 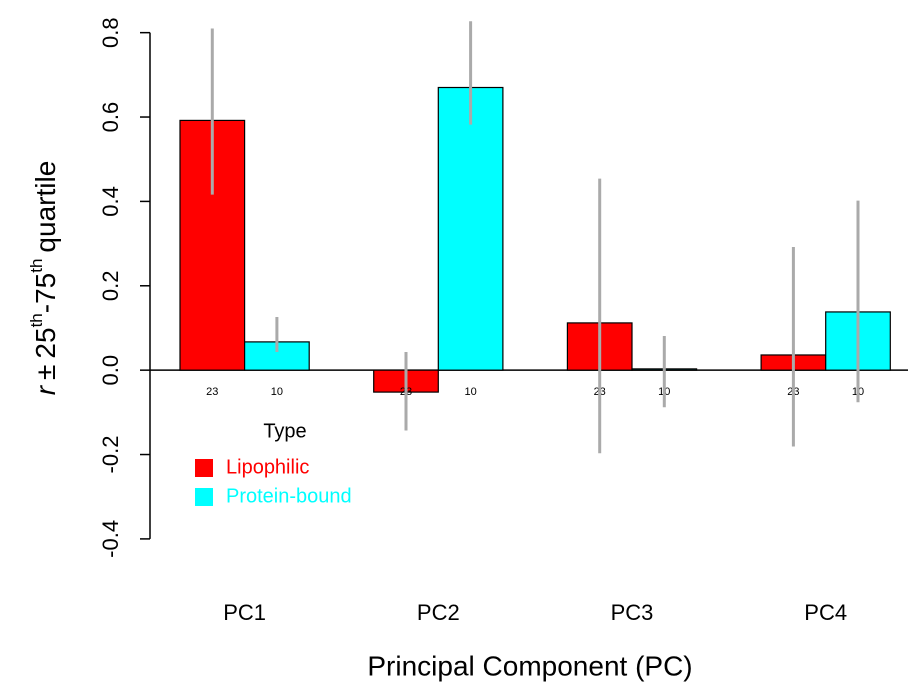 What do you see at coordinates (45, 308) in the screenshot?
I see `y-label-sep: -` at bounding box center [45, 308].